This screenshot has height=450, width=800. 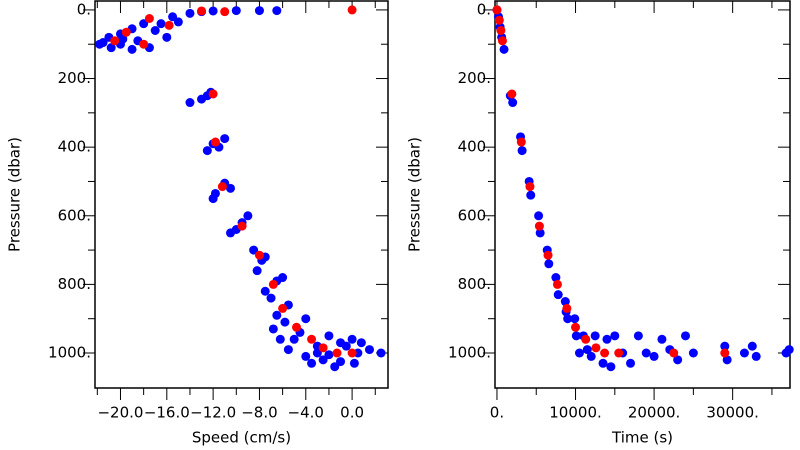 What do you see at coordinates (575, 413) in the screenshot?
I see `x-tick-label: 10000.` at bounding box center [575, 413].